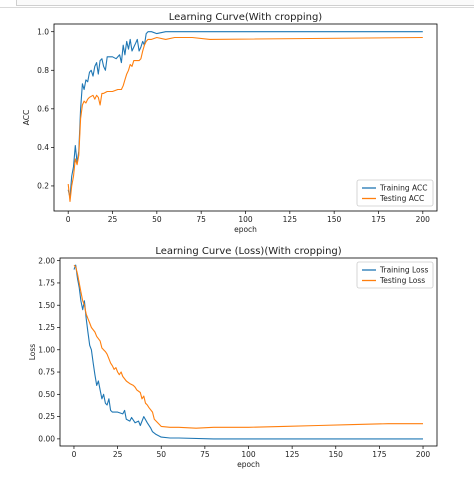 The height and width of the screenshot is (480, 474). What do you see at coordinates (403, 188) in the screenshot?
I see `legend-label-training-acc: Training ACC` at bounding box center [403, 188].